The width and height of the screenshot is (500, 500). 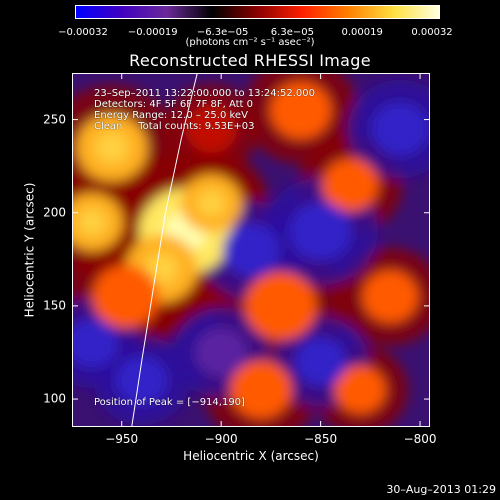 I want to click on annotation-time-range: 23–Sep–2011 13:22:00.000 to 13:24:52.000, so click(x=204, y=93).